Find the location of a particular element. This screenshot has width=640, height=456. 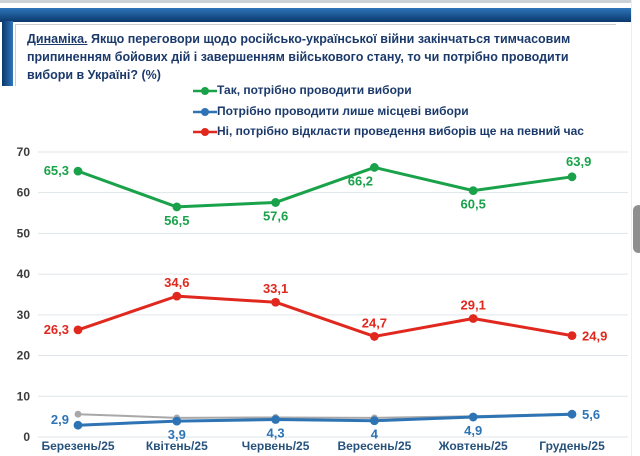

x-axis-tick-label: Квітень/25 is located at coordinates (177, 446).